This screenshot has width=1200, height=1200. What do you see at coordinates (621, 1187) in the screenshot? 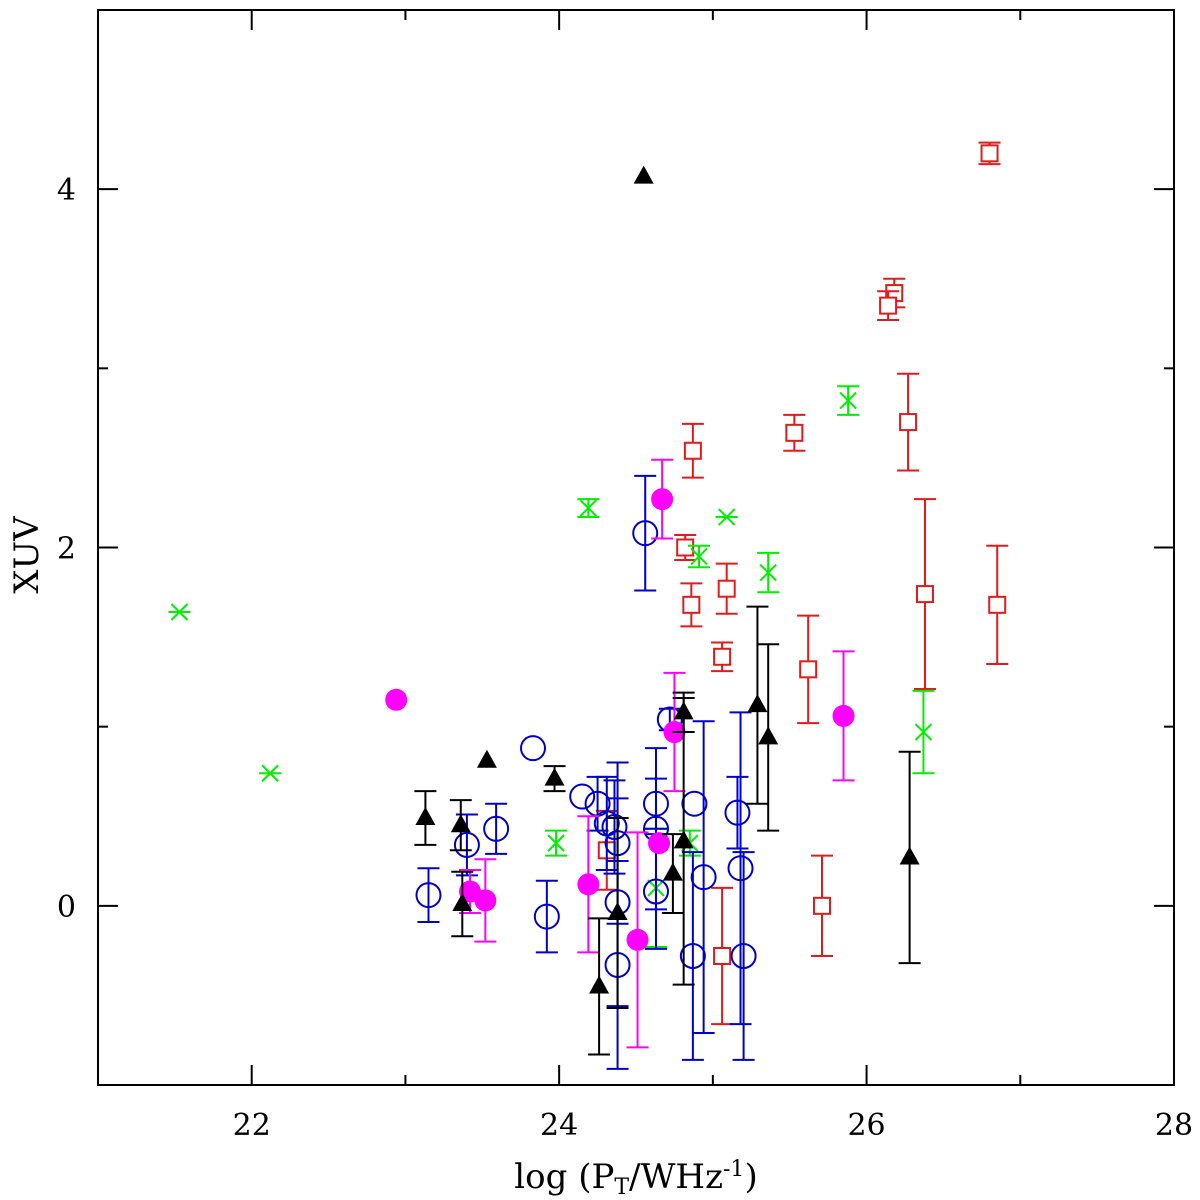
I see `x-axis-title-subscript: T` at bounding box center [621, 1187].